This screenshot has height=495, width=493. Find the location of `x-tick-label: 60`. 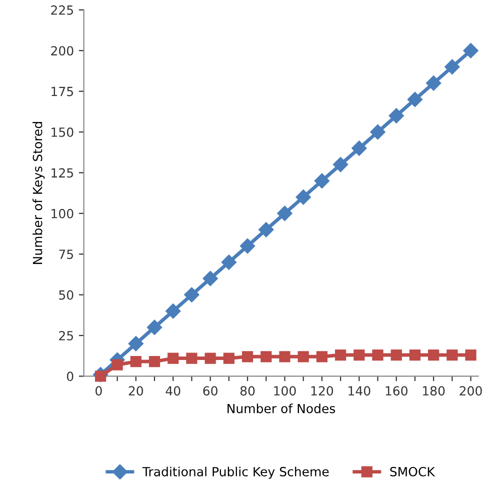

x-tick-label: 60 is located at coordinates (210, 391).